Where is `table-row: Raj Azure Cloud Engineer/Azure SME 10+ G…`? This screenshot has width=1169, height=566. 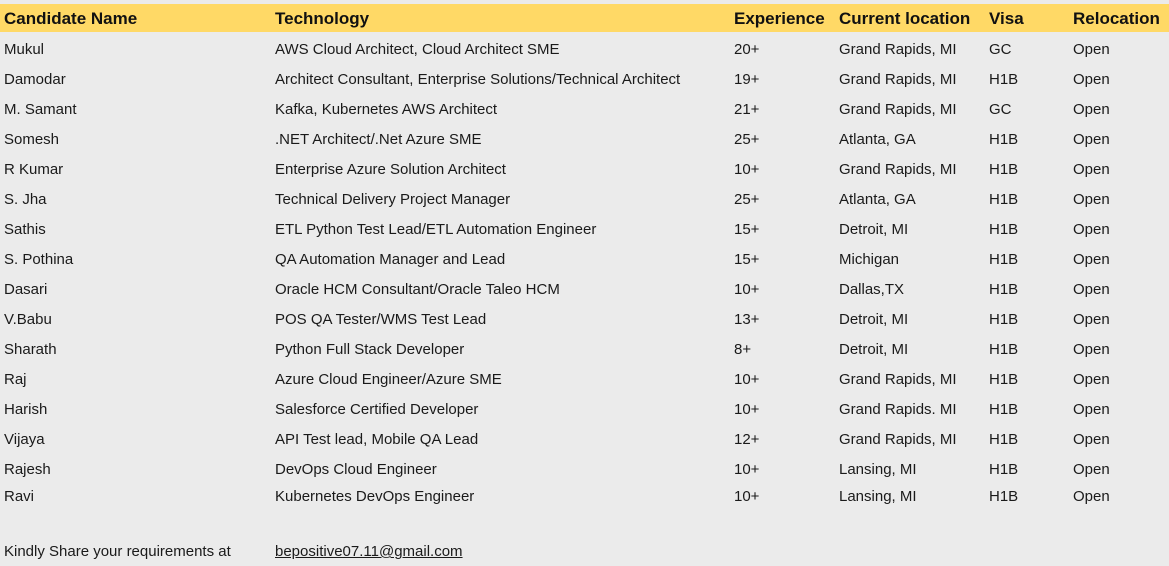 table-row: Raj Azure Cloud Engineer/Azure SME 10+ G… is located at coordinates (584, 380).